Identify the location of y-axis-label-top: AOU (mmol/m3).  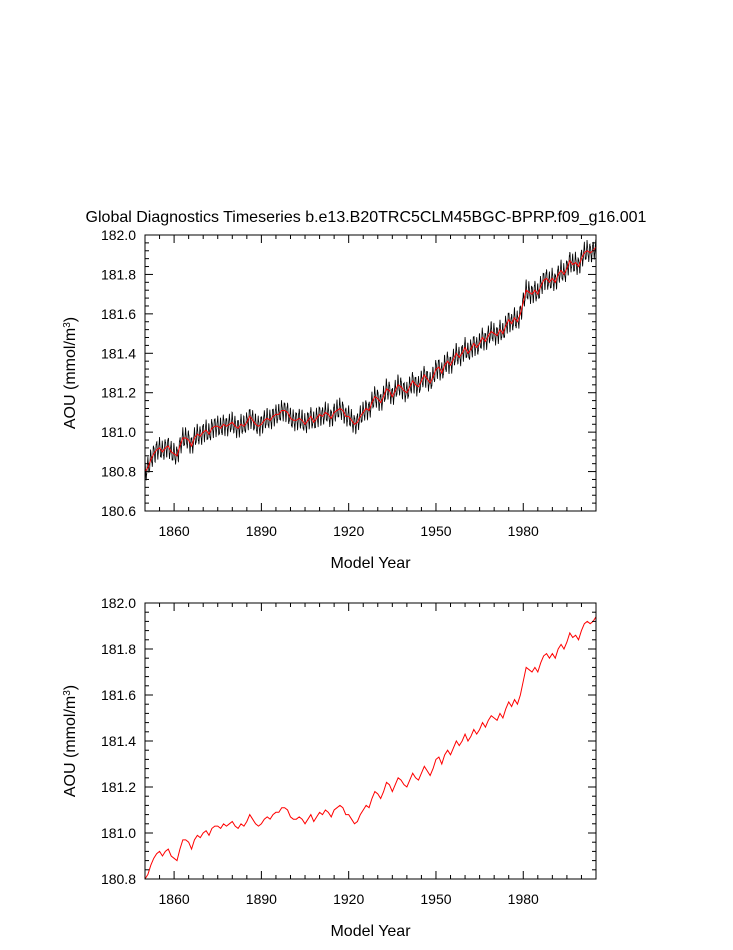
(71, 373).